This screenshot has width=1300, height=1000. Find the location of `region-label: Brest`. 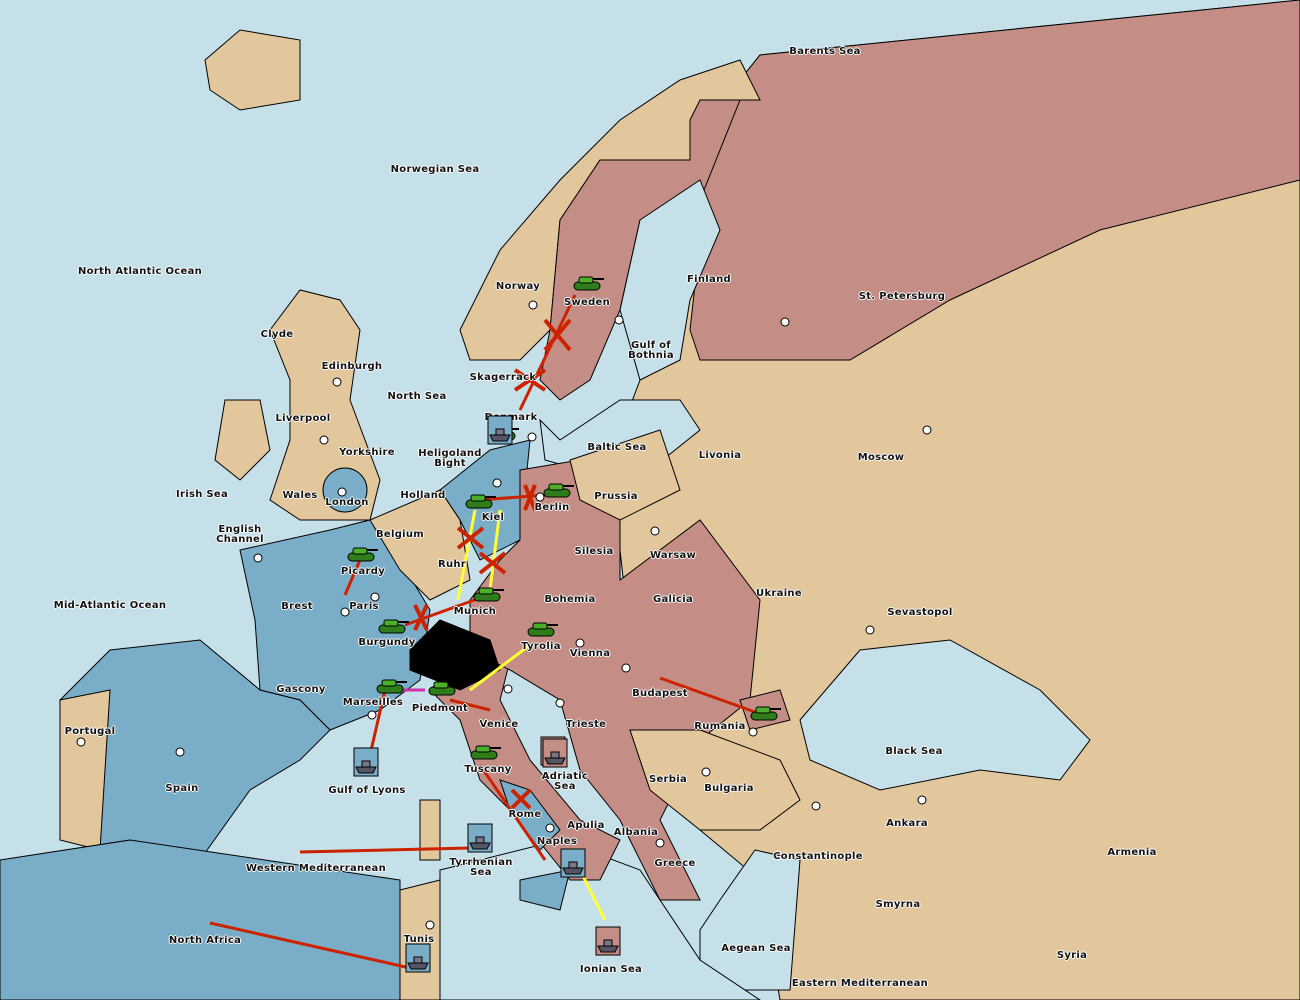

region-label: Brest is located at coordinates (297, 606).